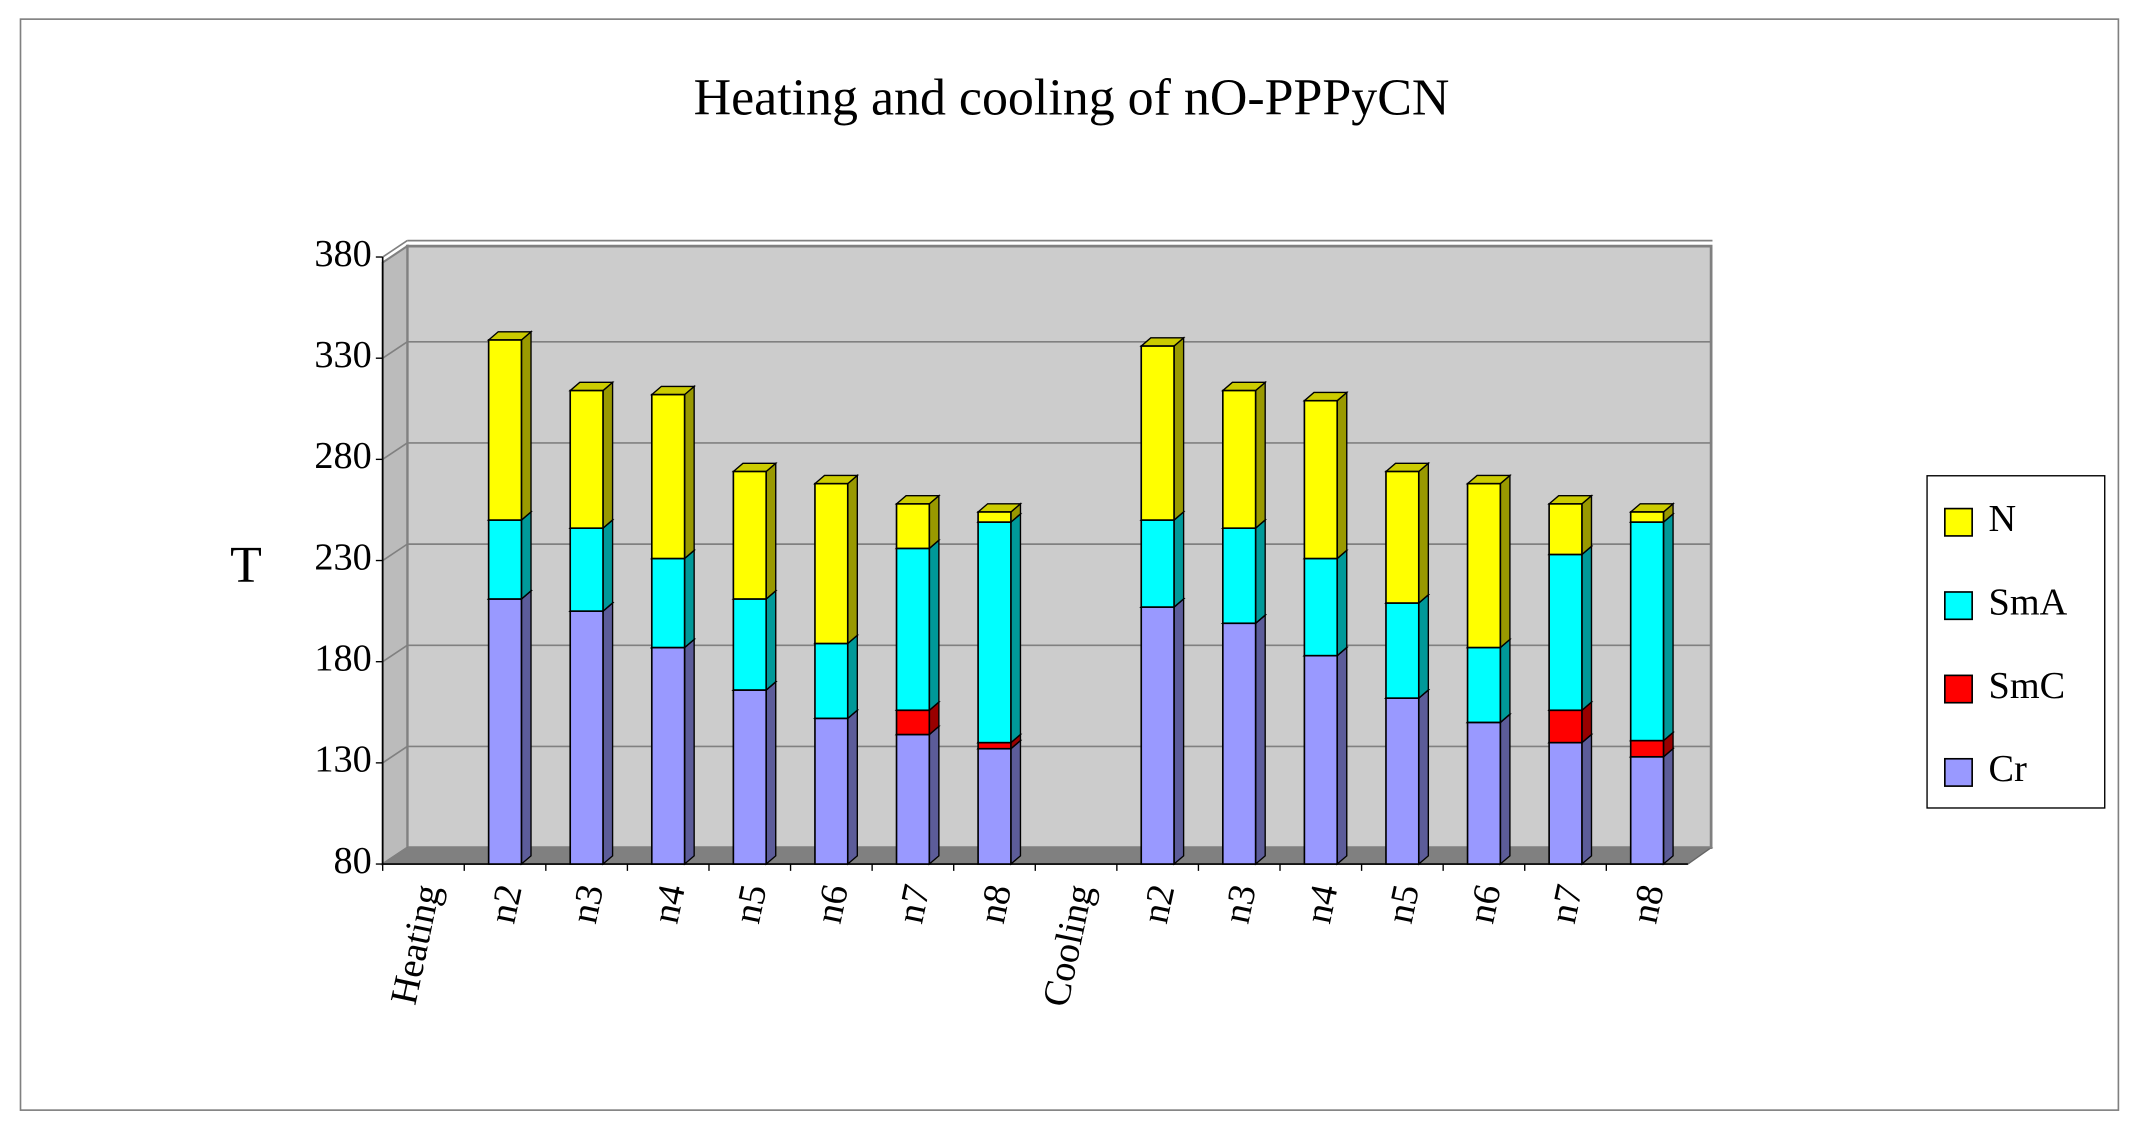 The height and width of the screenshot is (1132, 2143). I want to click on y-tick-label: 230, so click(342, 557).